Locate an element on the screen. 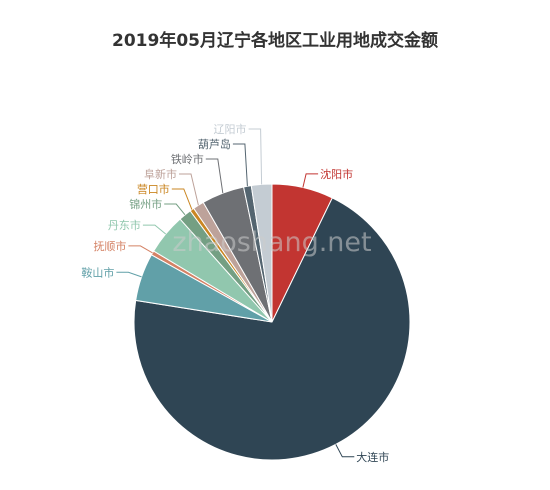 Image resolution: width=550 pixels, height=490 pixels. slice-label: 鞍山市 is located at coordinates (97, 272).